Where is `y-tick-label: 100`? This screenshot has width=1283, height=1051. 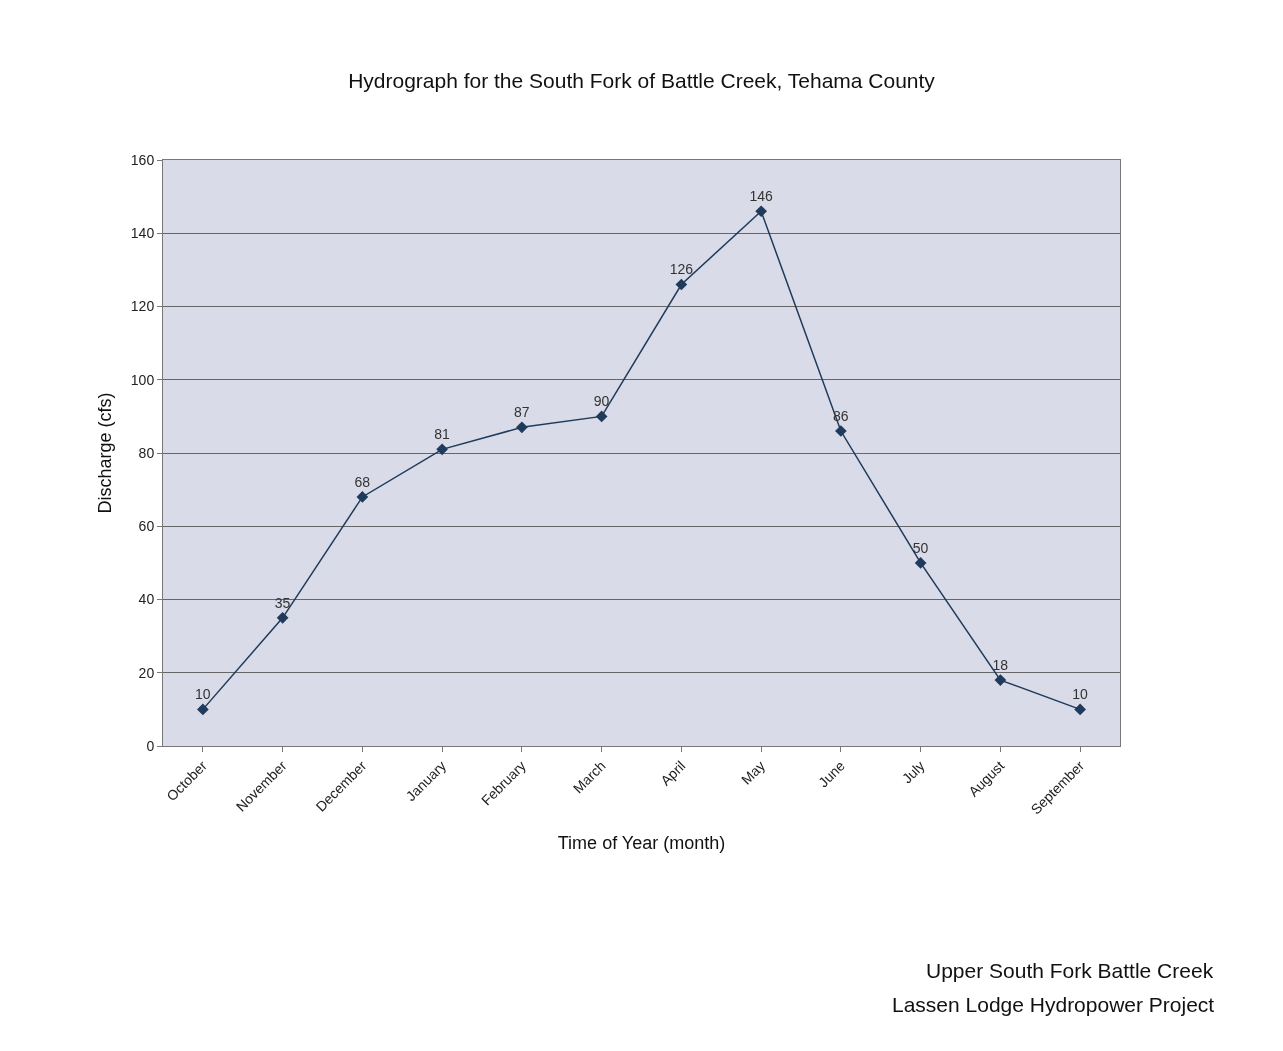
y-tick-label: 100 is located at coordinates (142, 379).